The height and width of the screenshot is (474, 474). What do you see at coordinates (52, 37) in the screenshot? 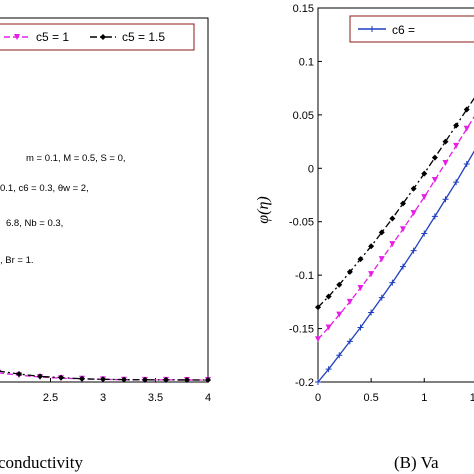
I see `left-legend-label: c5 = 1` at bounding box center [52, 37].